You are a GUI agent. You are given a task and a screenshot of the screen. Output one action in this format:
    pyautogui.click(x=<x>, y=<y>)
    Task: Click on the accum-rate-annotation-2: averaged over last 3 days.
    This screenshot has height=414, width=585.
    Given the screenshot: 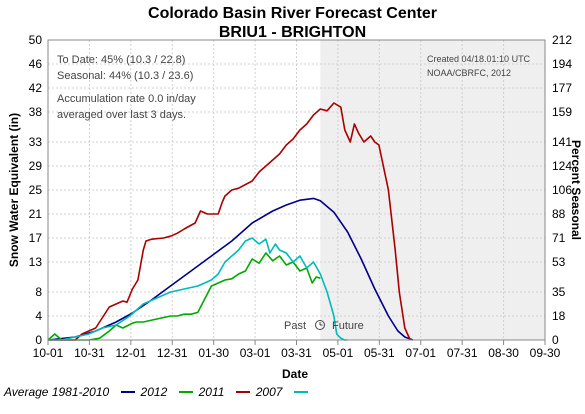 What is the action you would take?
    pyautogui.click(x=121, y=115)
    